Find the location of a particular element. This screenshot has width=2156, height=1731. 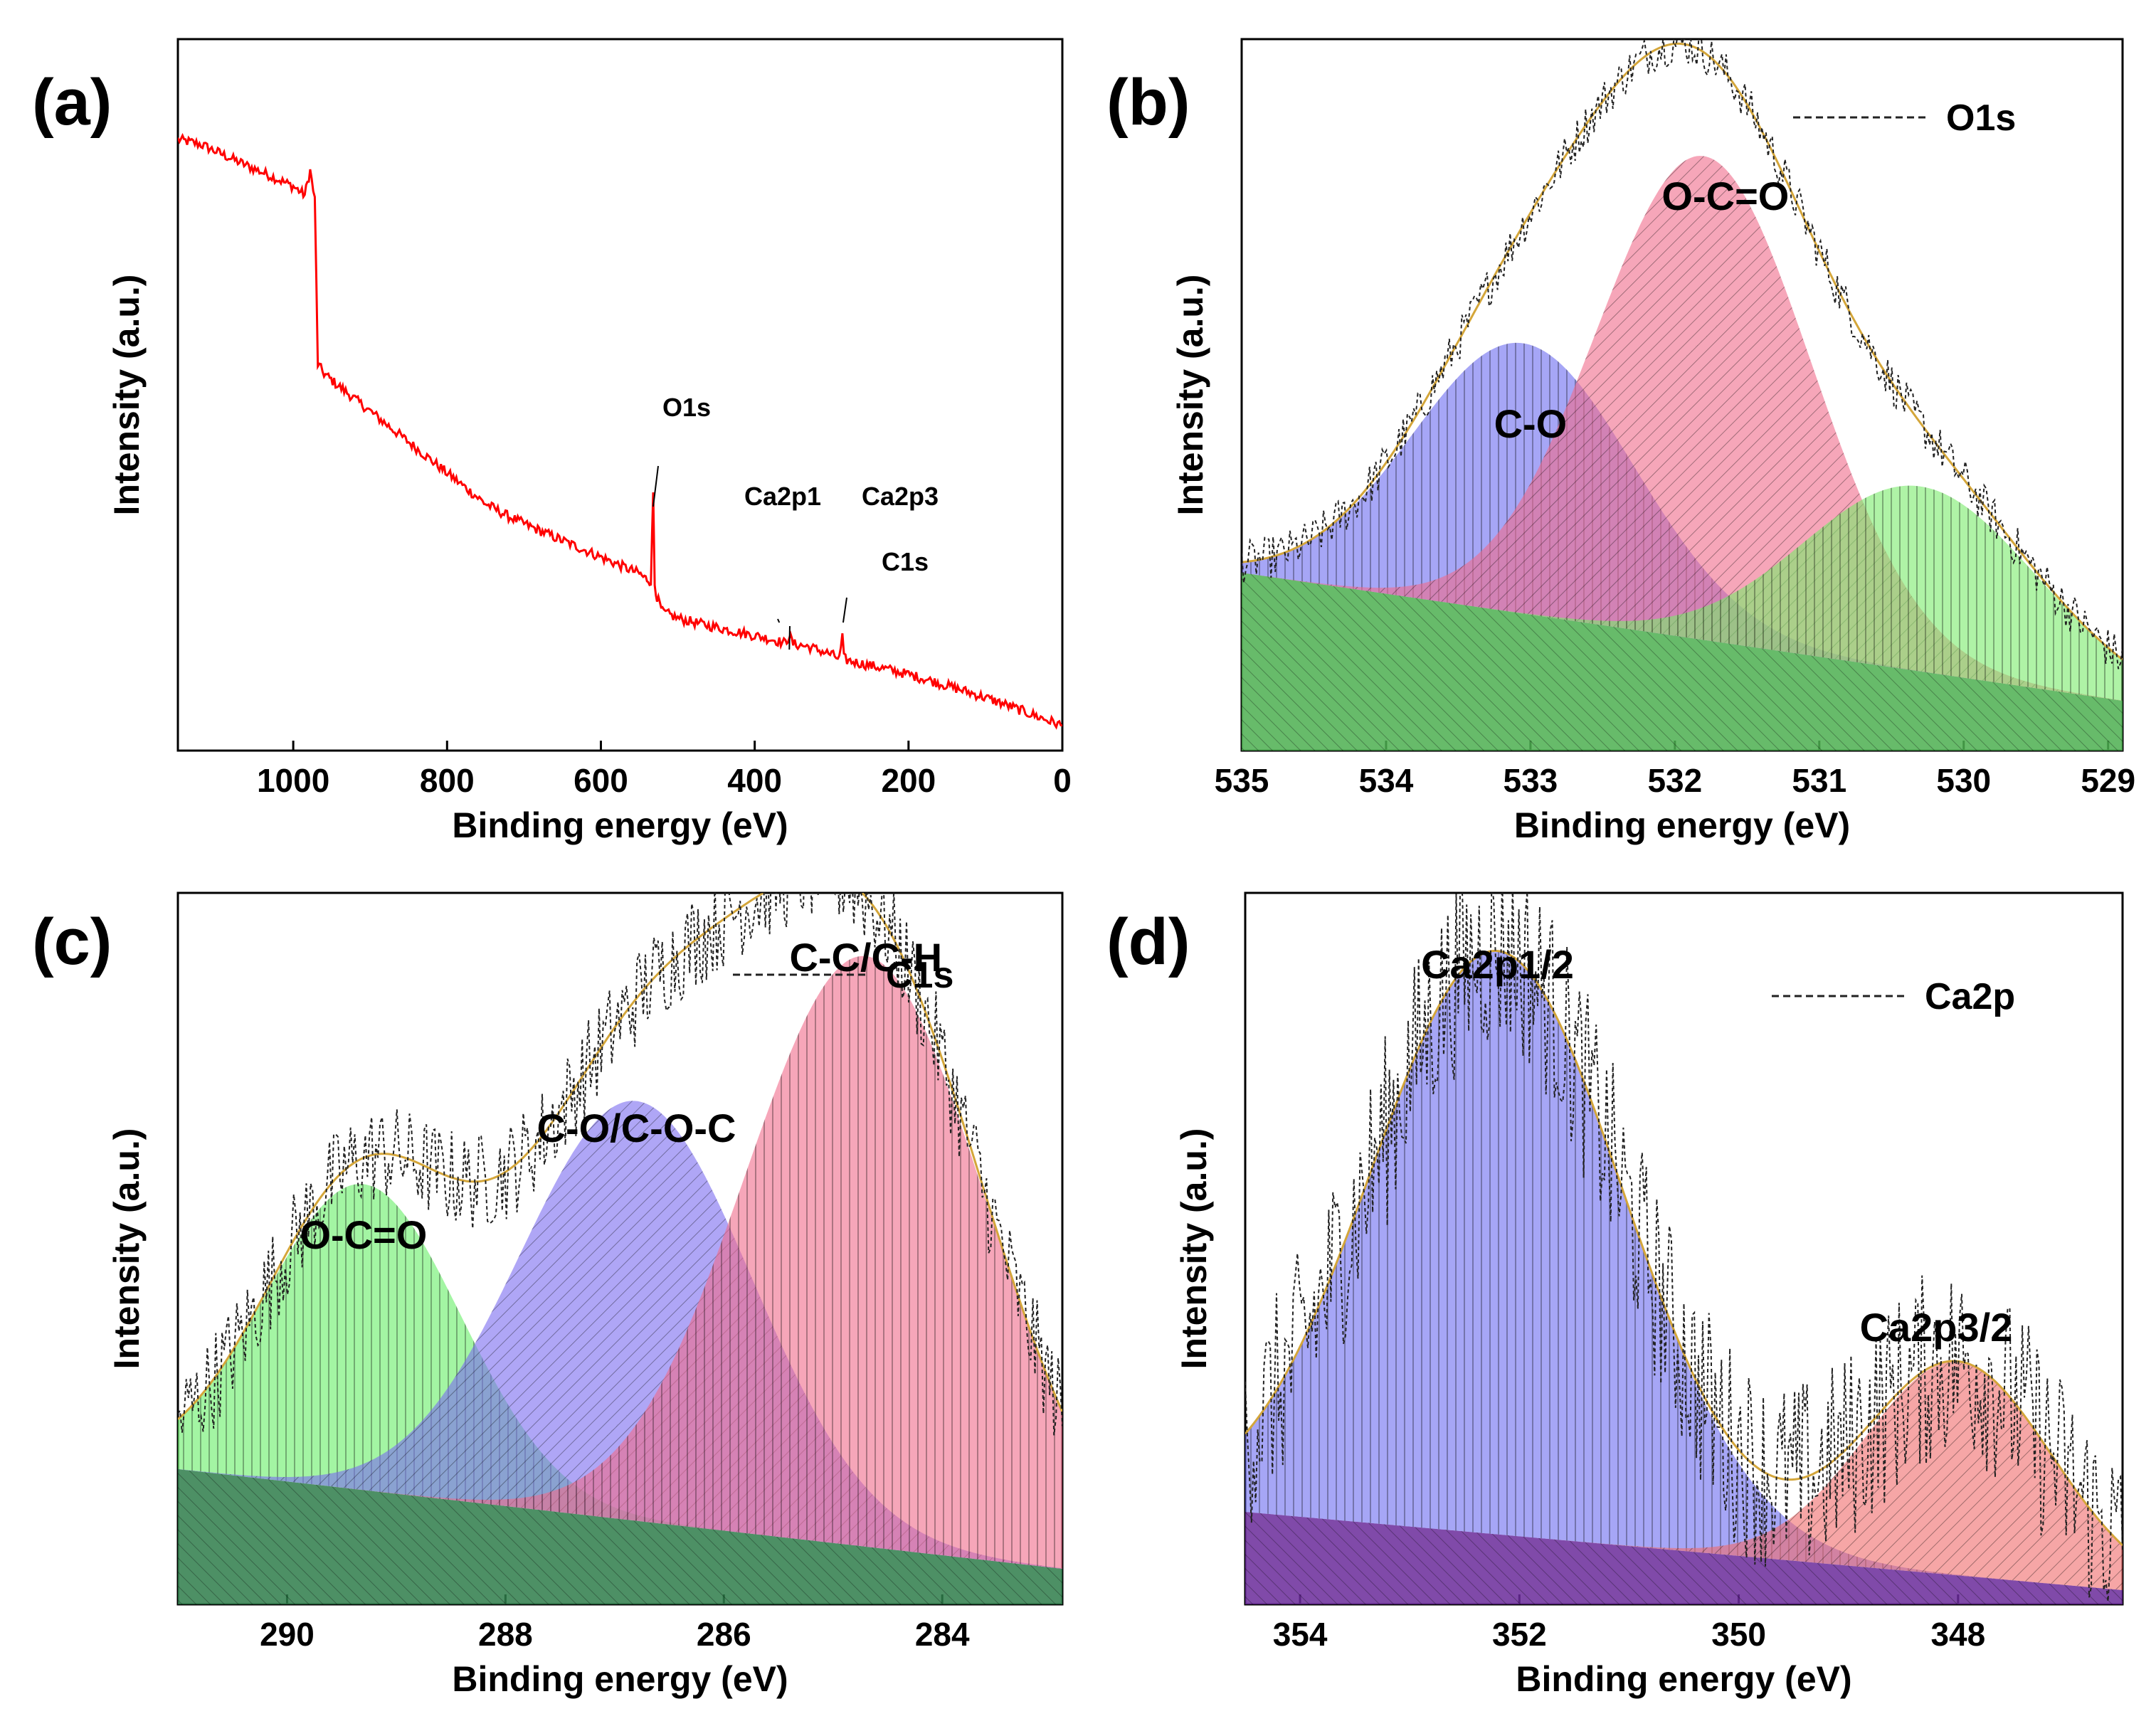

x-tick-label: 529 is located at coordinates (2108, 780).